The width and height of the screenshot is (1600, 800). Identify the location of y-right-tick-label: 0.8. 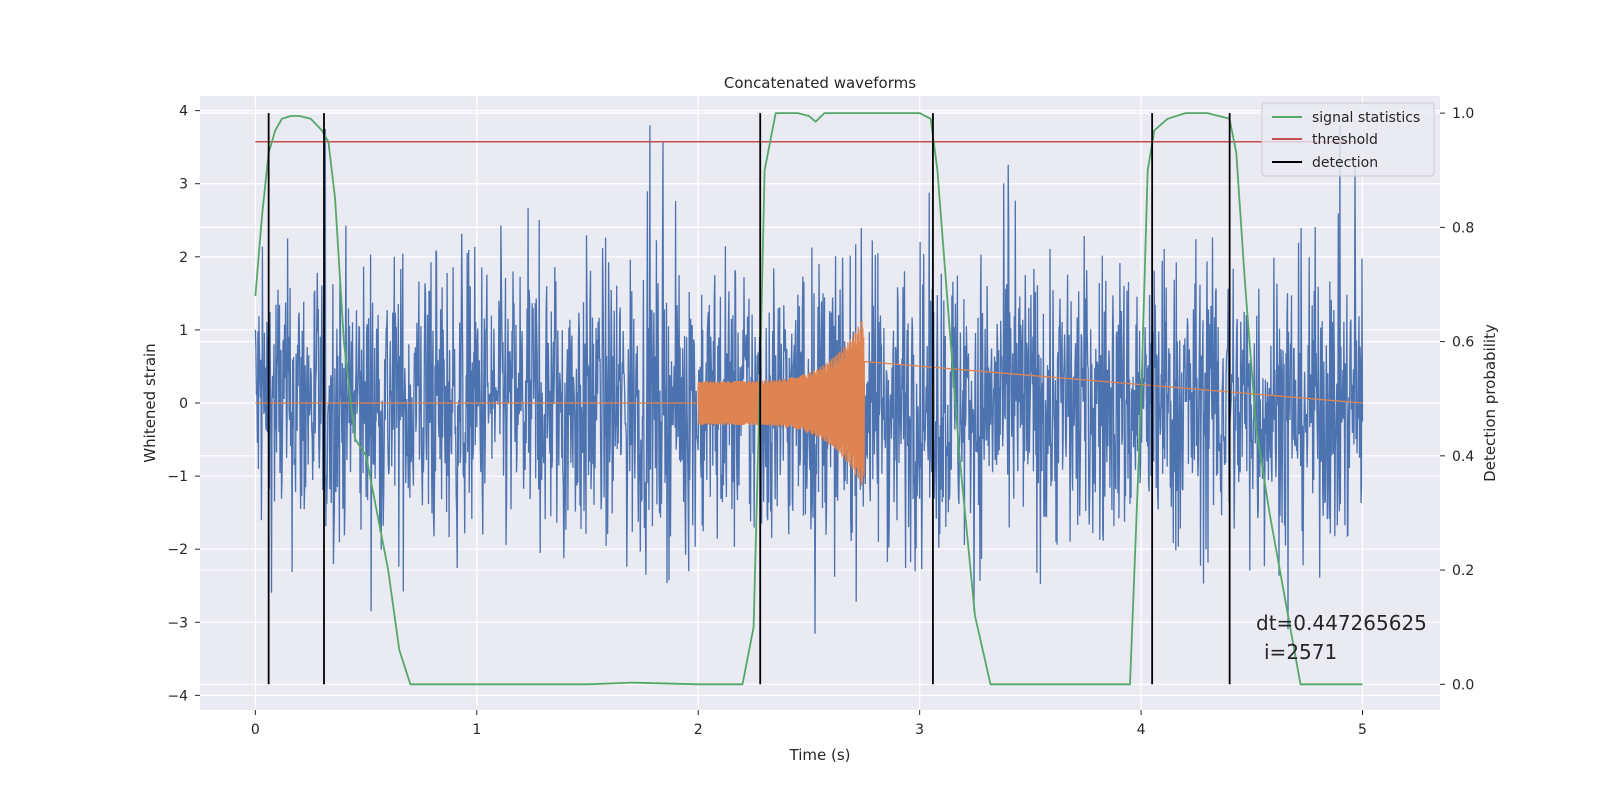
(1463, 228).